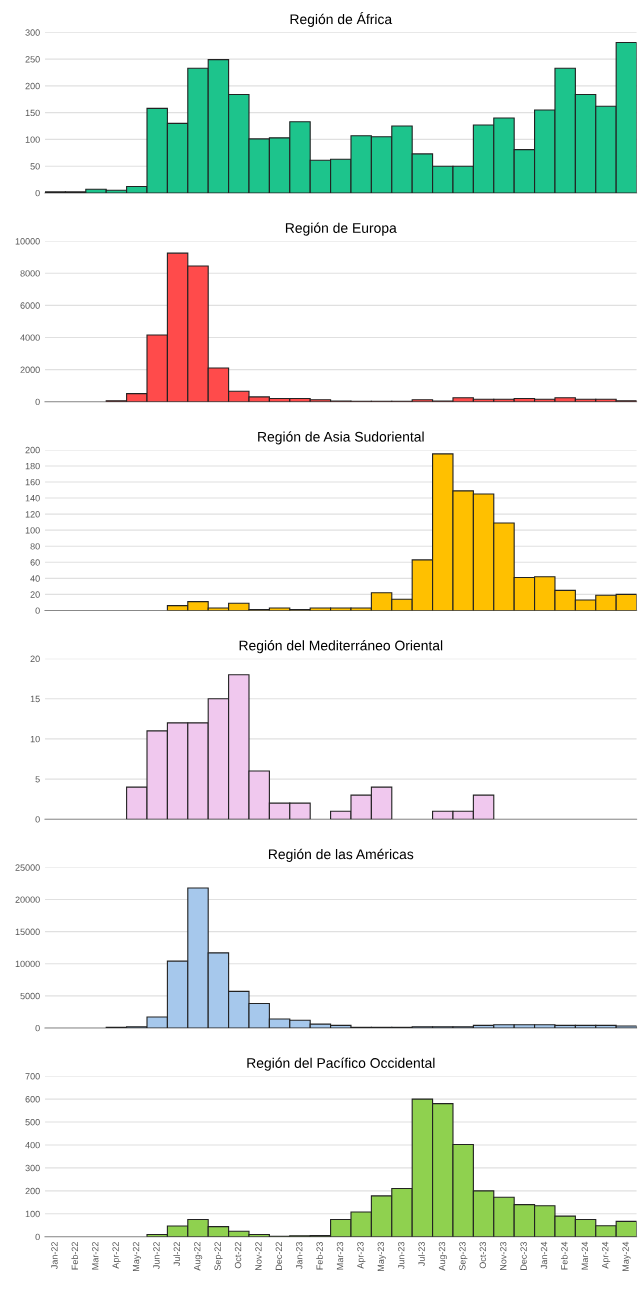  What do you see at coordinates (30, 337) in the screenshot?
I see `y-tick-label: 4000` at bounding box center [30, 337].